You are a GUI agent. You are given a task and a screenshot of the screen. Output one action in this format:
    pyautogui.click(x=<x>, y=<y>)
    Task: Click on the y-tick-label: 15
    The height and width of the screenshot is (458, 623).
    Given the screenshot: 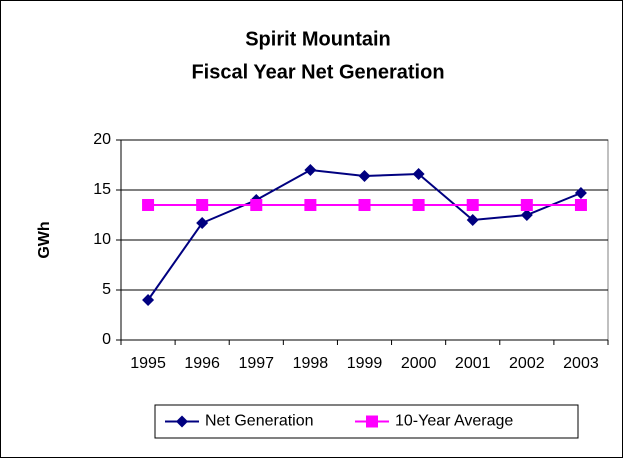 What is the action you would take?
    pyautogui.click(x=102, y=189)
    